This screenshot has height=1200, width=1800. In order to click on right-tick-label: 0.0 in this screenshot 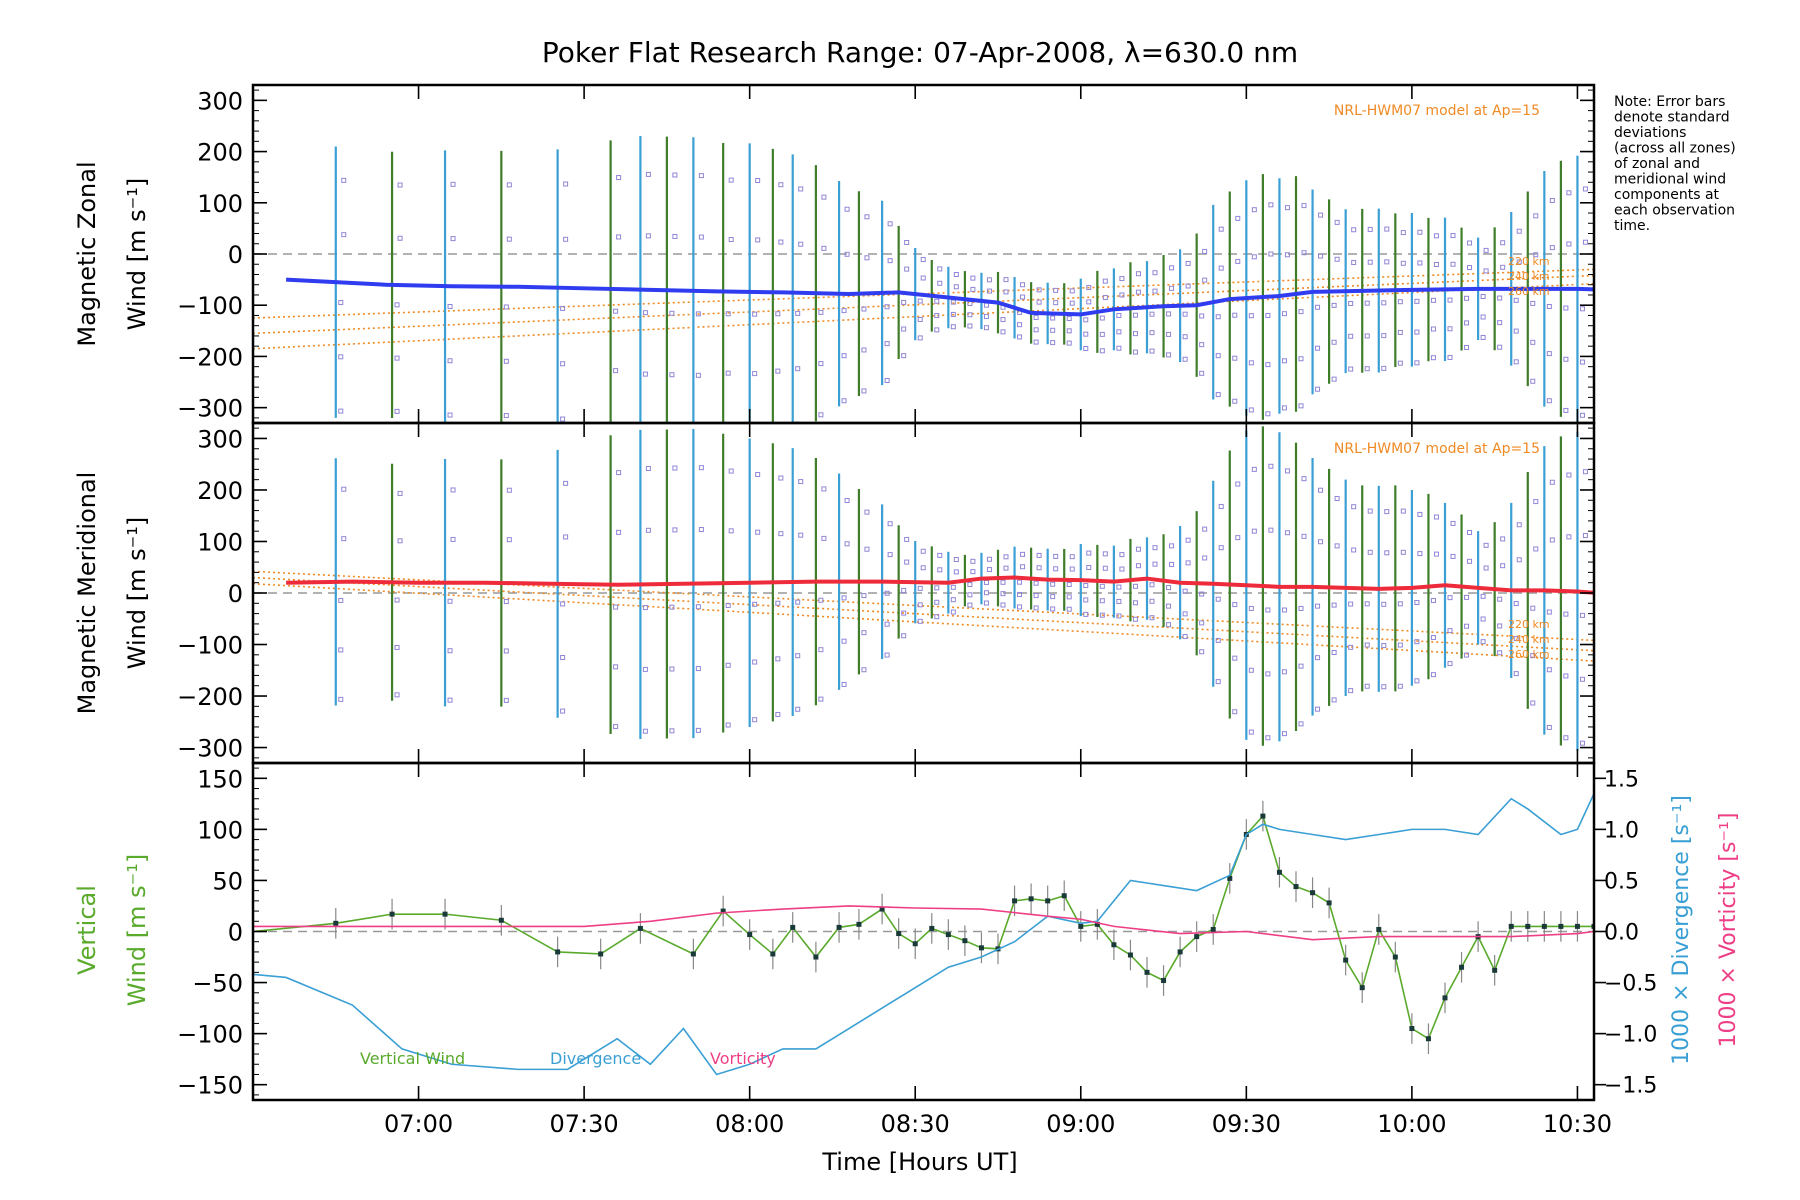, I will do `click(1621, 933)`.